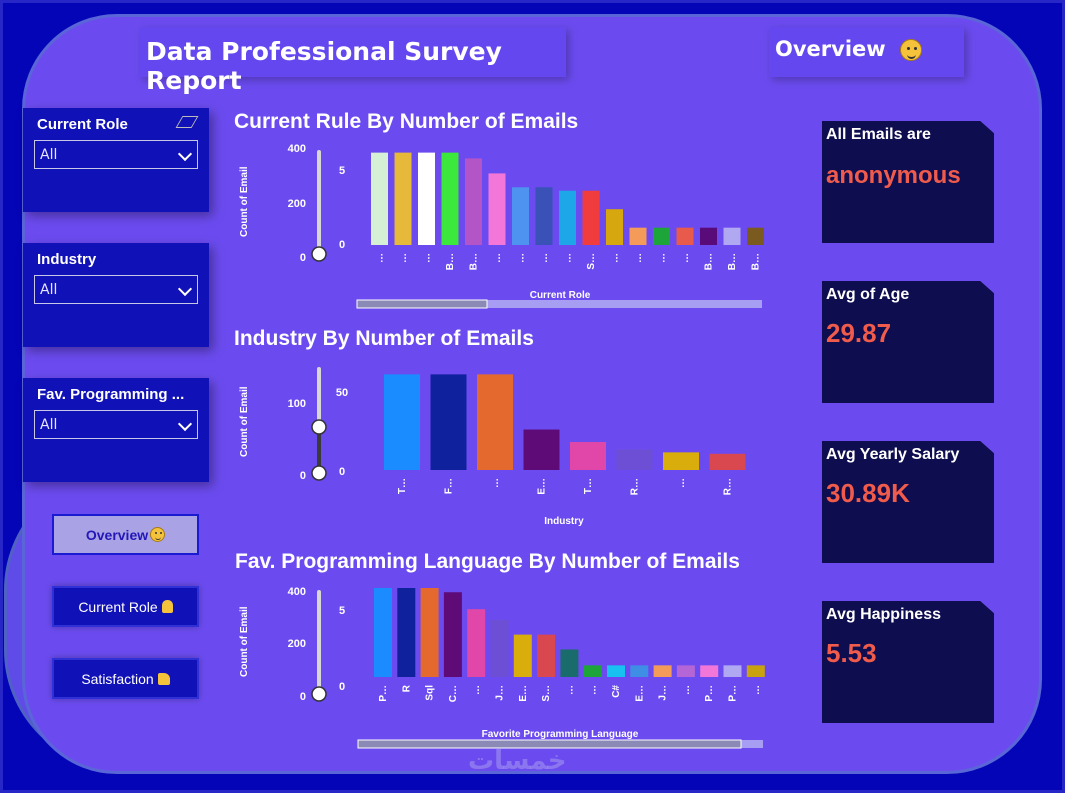  I want to click on scrollbar-track, so click(559, 304).